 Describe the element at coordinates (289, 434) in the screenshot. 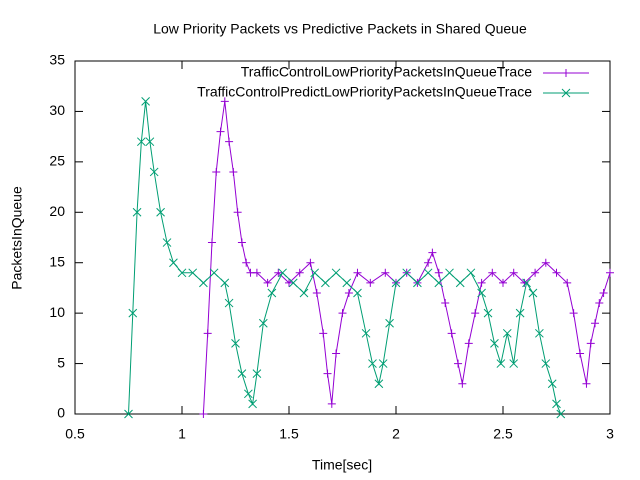

I see `x-tick-label: 1.5` at that location.